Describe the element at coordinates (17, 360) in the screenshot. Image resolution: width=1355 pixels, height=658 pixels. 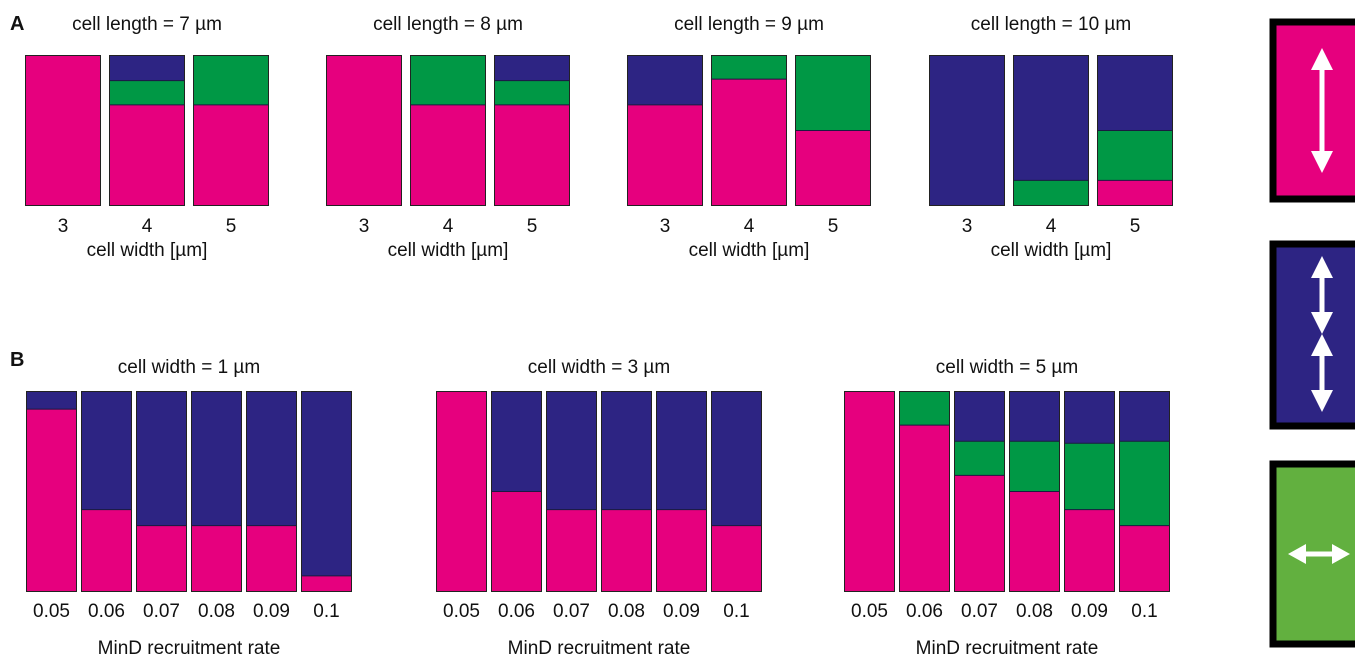
I see `panel-label-b: B` at that location.